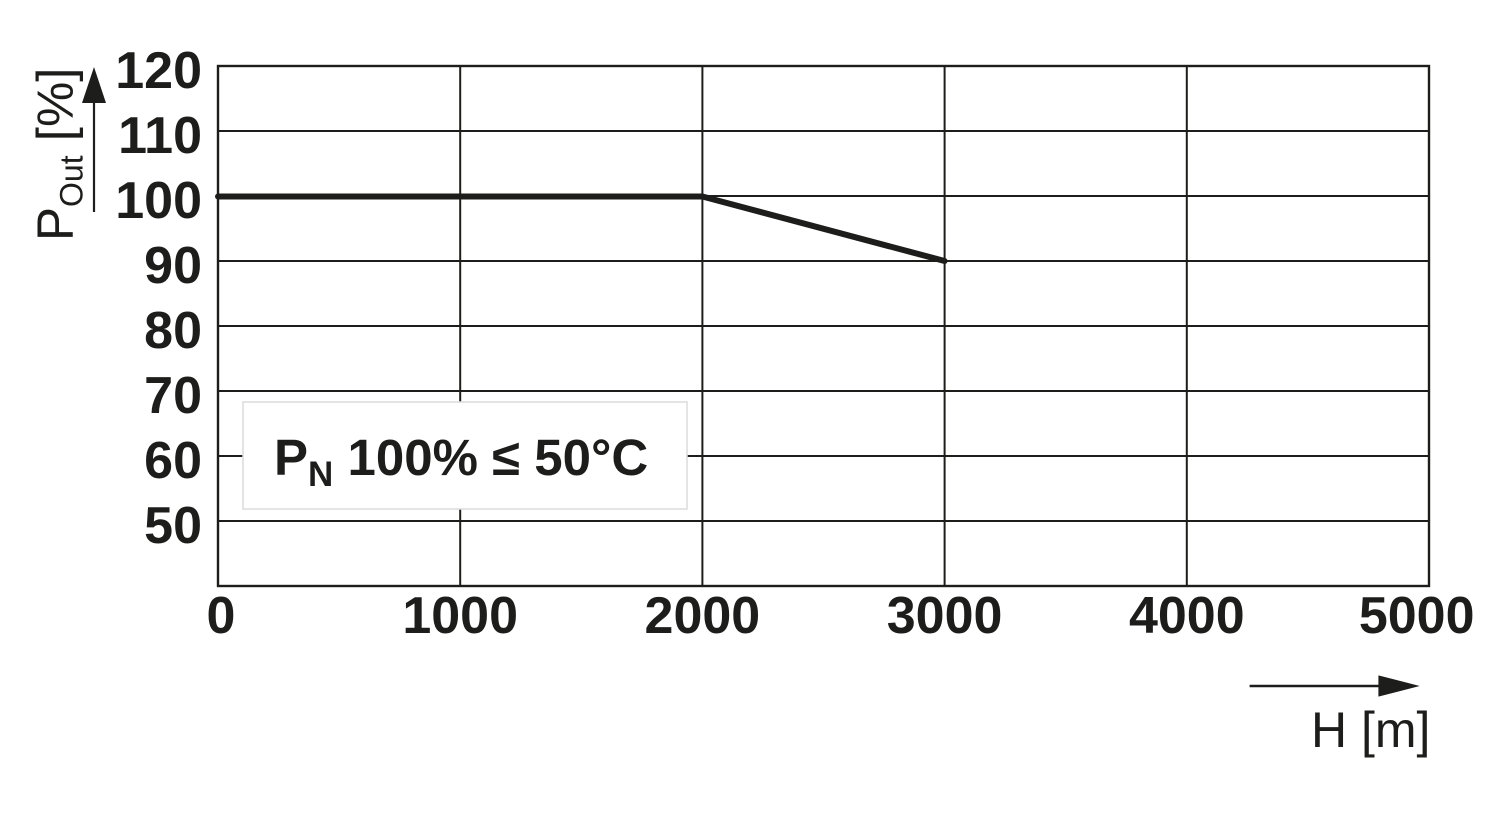  I want to click on svg-text: 70, so click(173, 396).